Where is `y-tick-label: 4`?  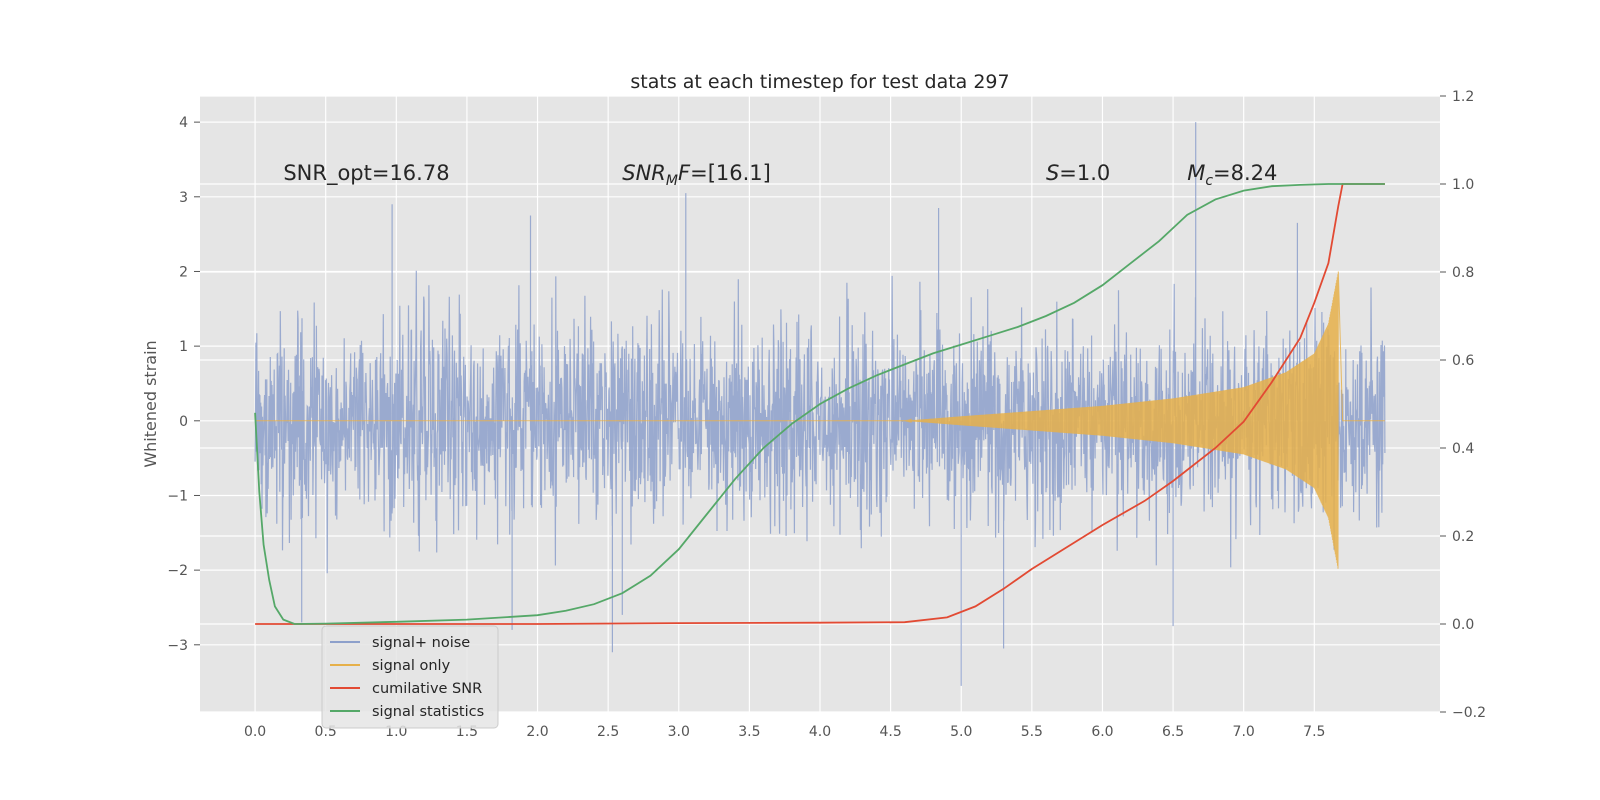 y-tick-label: 4 is located at coordinates (183, 123).